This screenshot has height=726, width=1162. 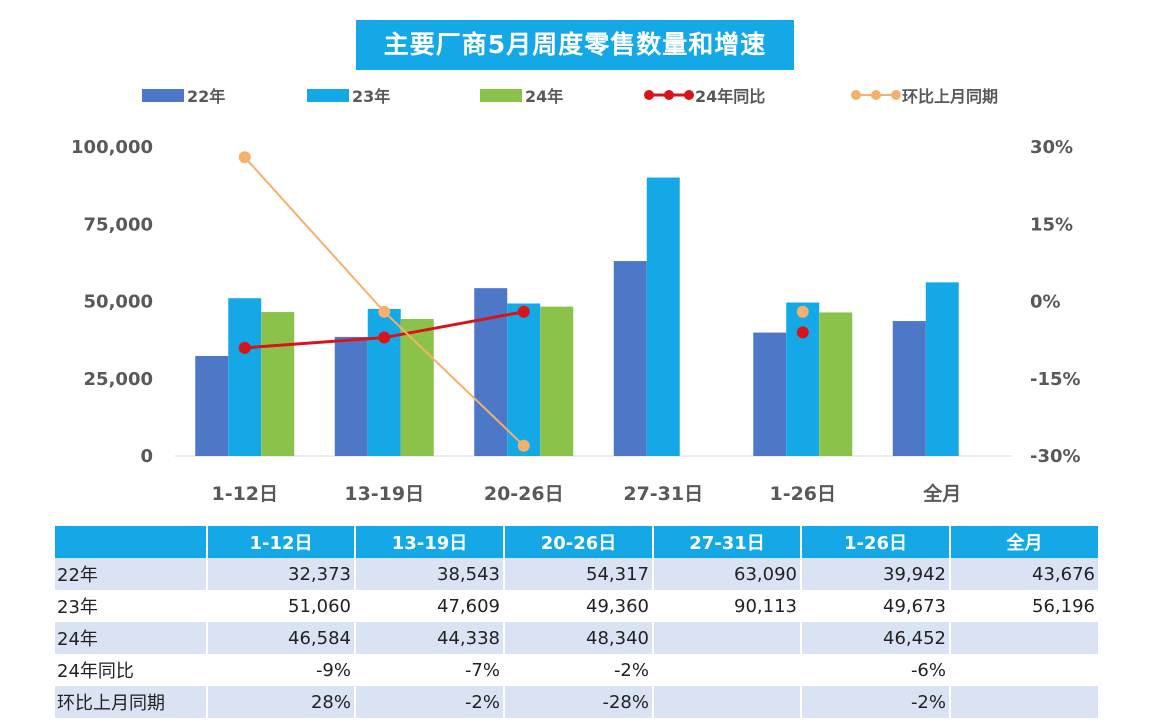 I want to click on x-tick-label: 13-19日, so click(x=384, y=494).